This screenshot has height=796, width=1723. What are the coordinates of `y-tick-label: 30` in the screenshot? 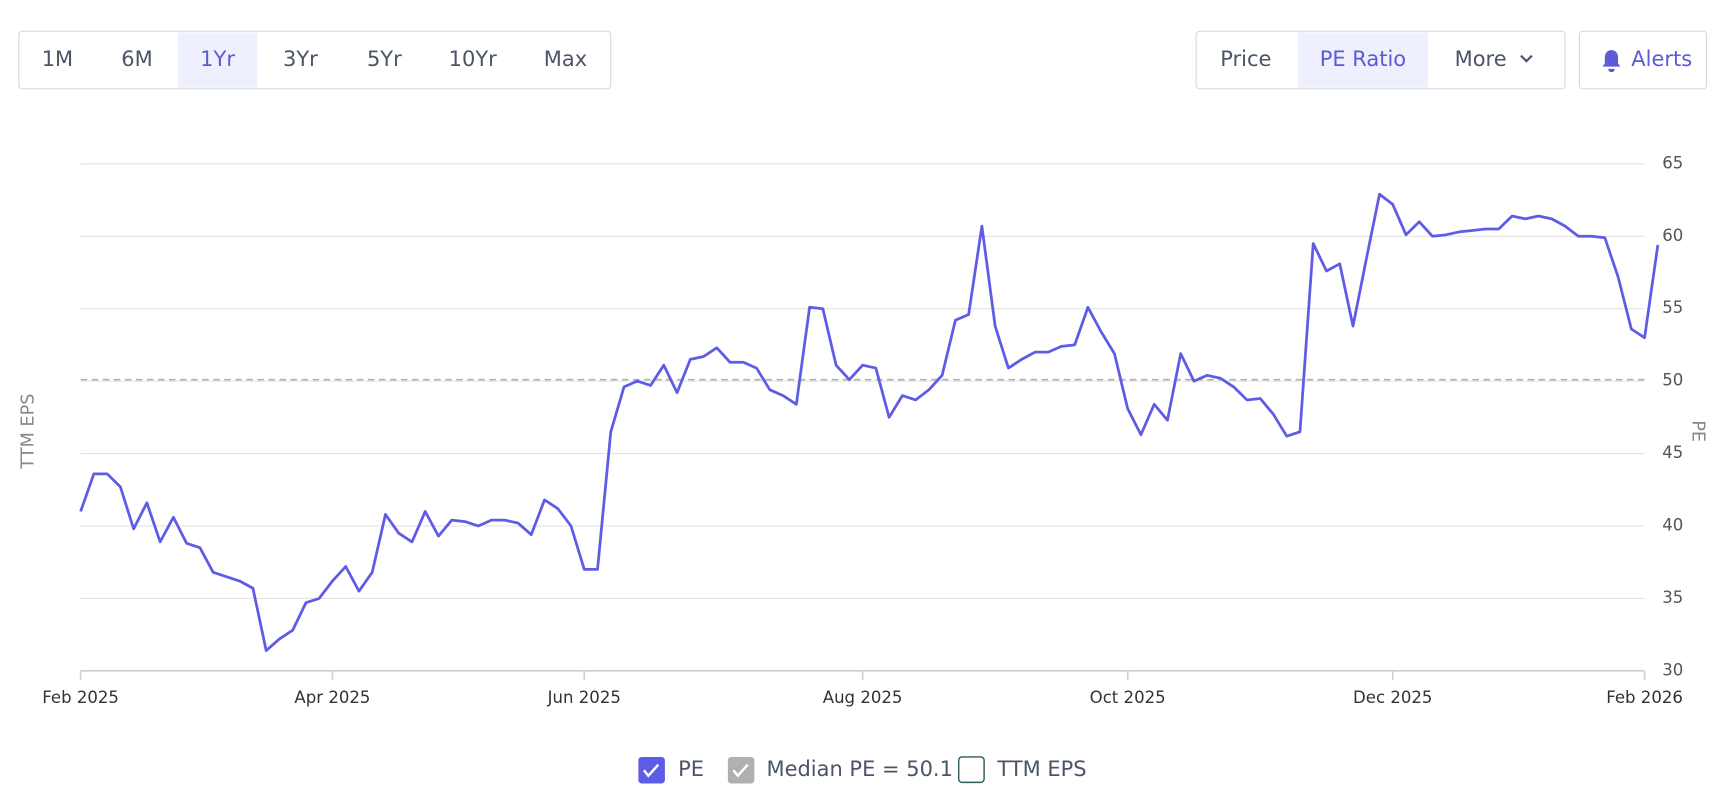 It's located at (1672, 669).